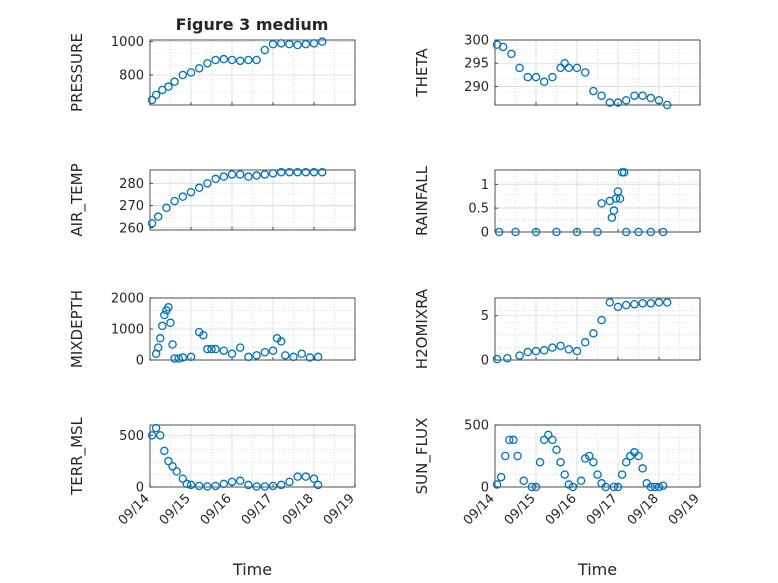 The height and width of the screenshot is (583, 778). Describe the element at coordinates (257, 509) in the screenshot. I see `x-tick-label: 09/17` at that location.